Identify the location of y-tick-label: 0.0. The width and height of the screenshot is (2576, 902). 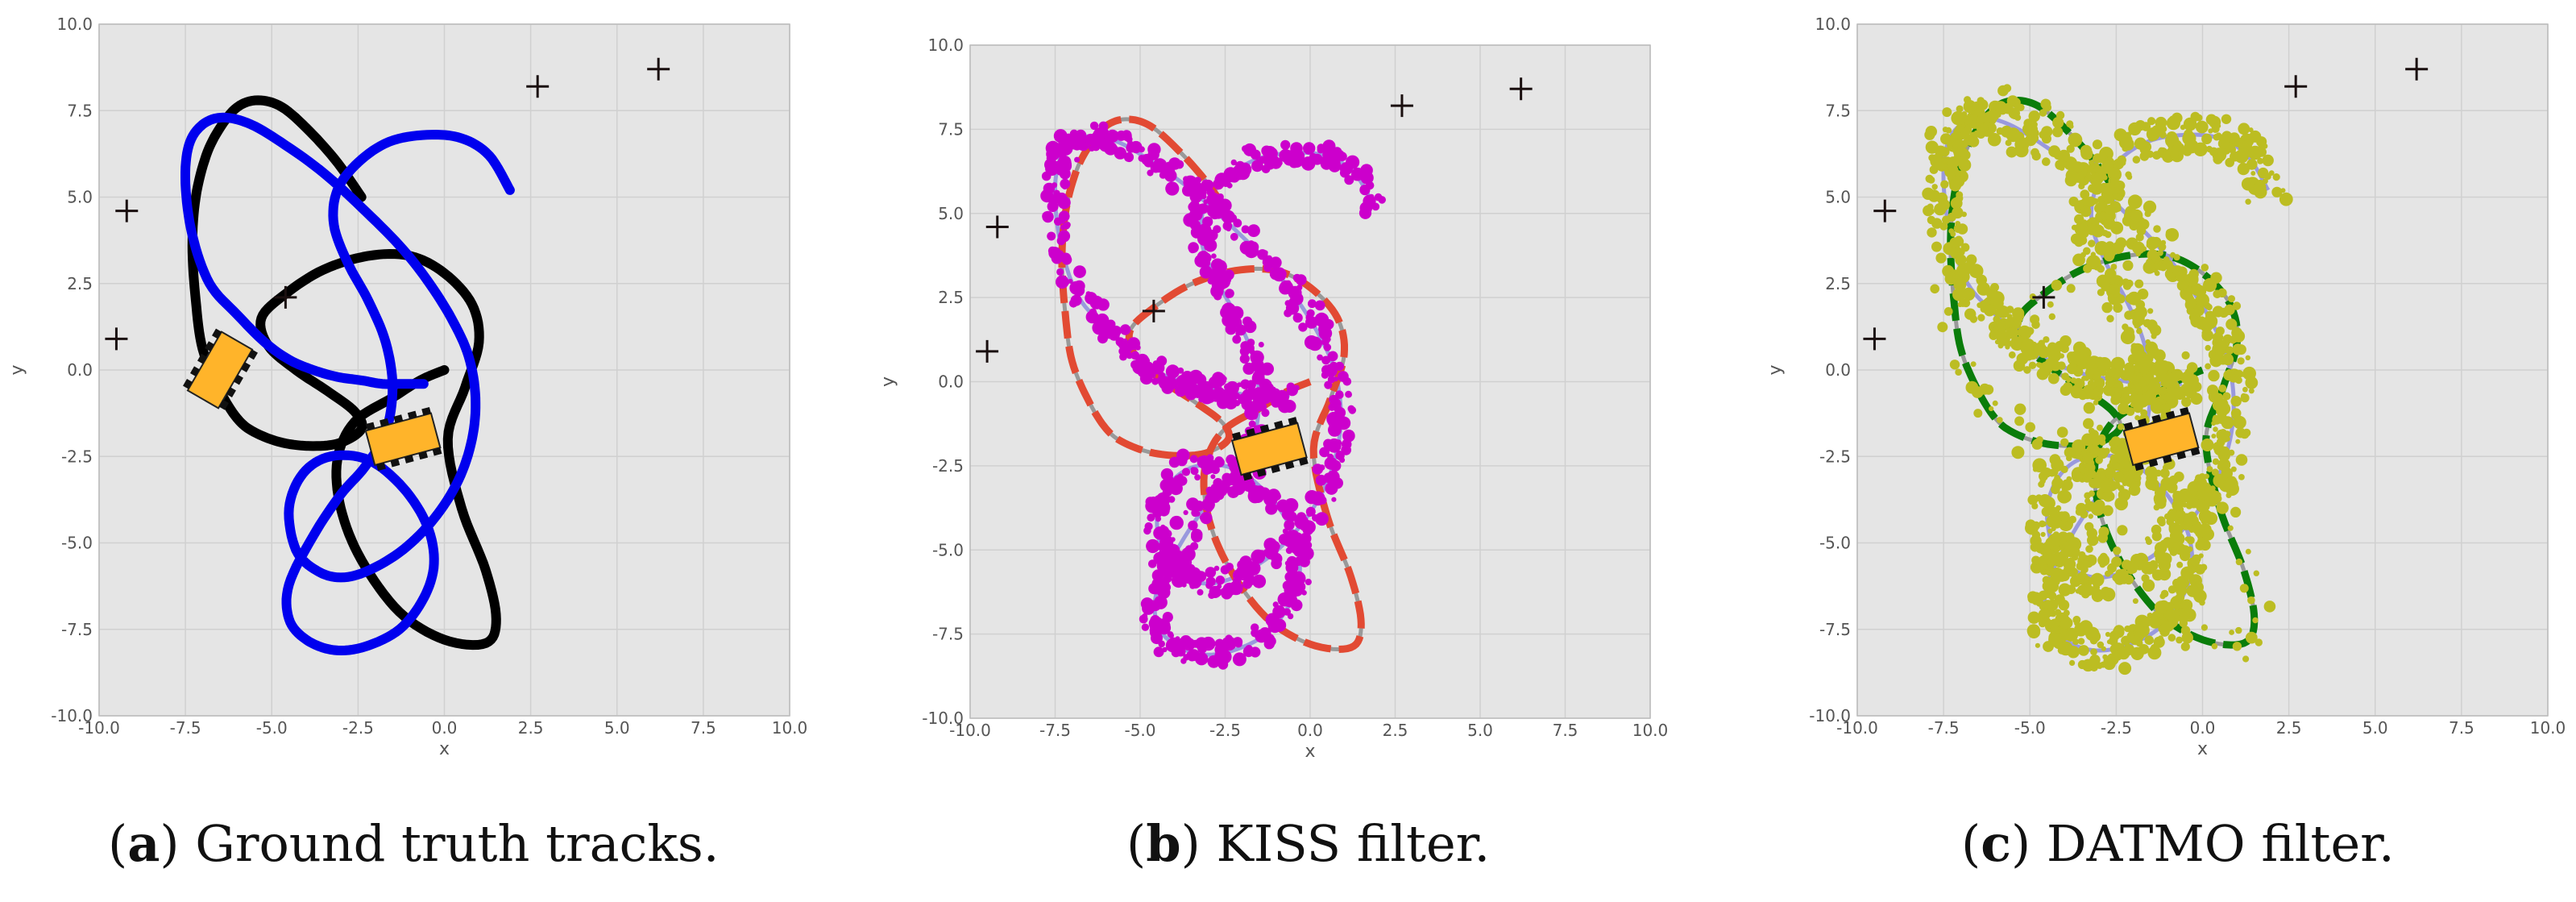
(951, 382).